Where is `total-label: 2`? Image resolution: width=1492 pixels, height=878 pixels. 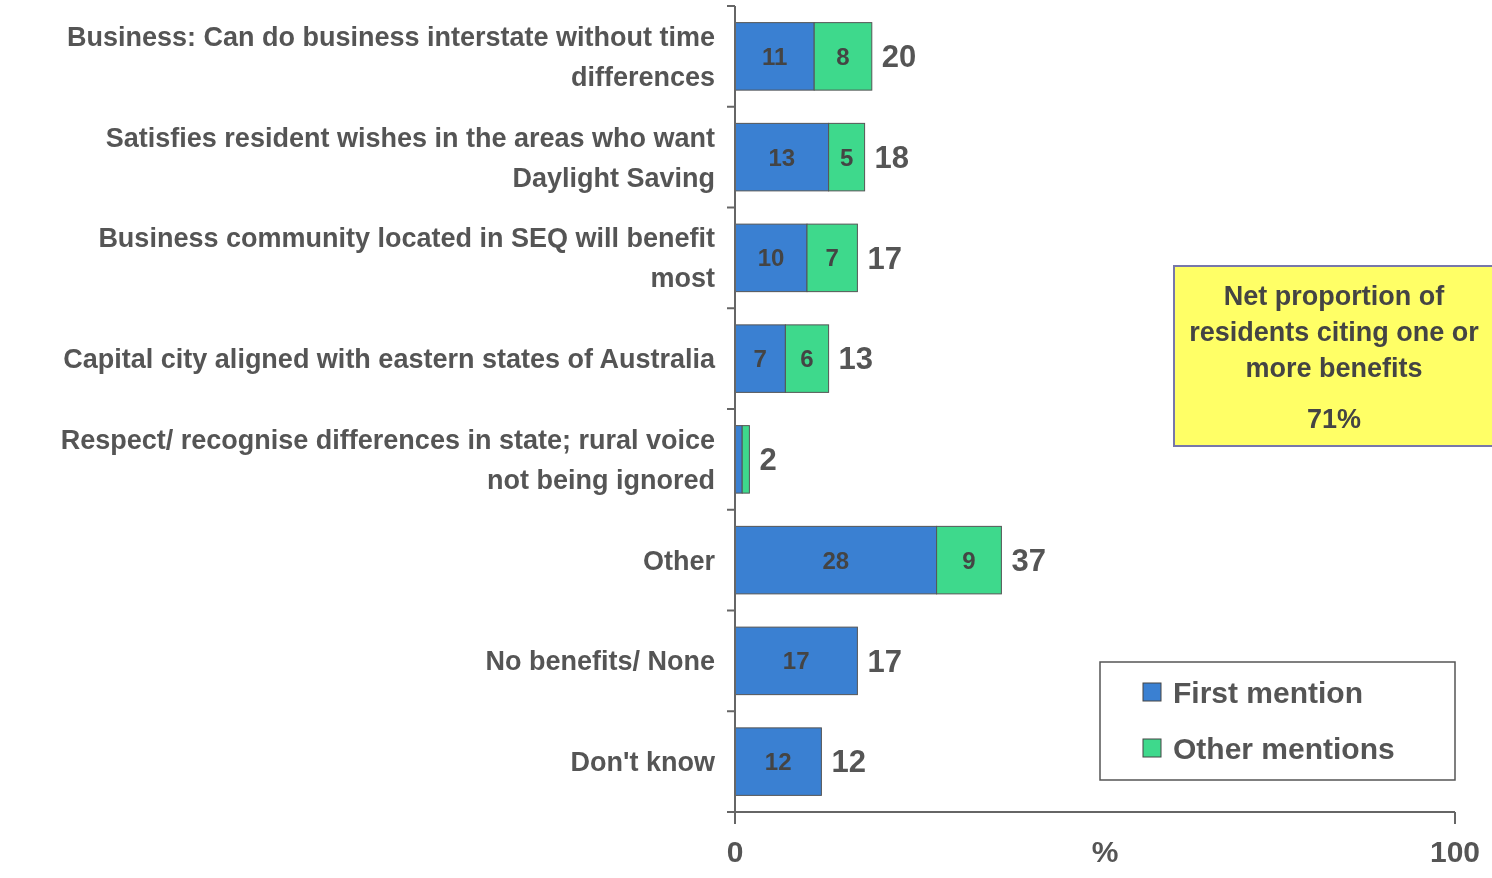 total-label: 2 is located at coordinates (768, 460).